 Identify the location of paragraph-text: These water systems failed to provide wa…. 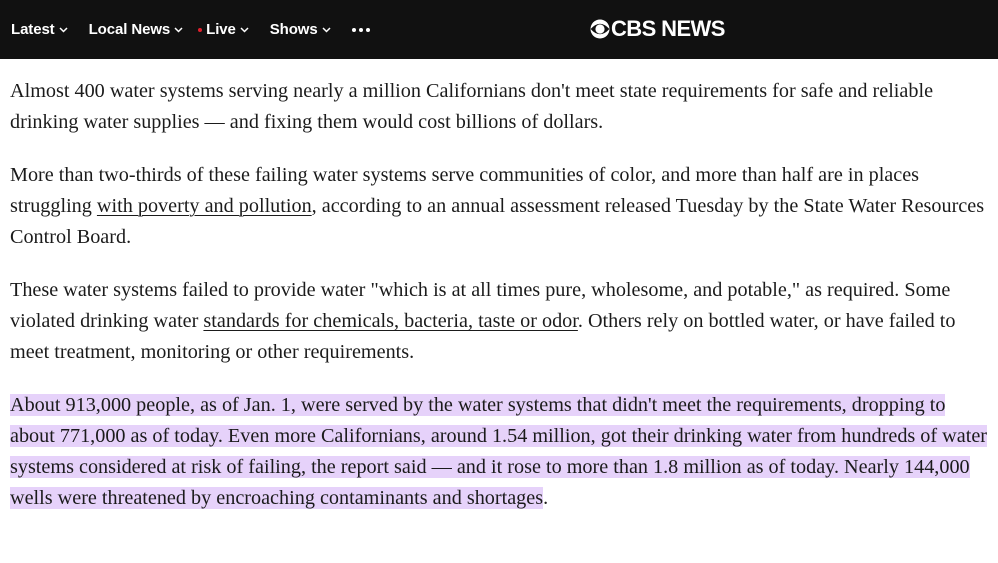
(480, 305).